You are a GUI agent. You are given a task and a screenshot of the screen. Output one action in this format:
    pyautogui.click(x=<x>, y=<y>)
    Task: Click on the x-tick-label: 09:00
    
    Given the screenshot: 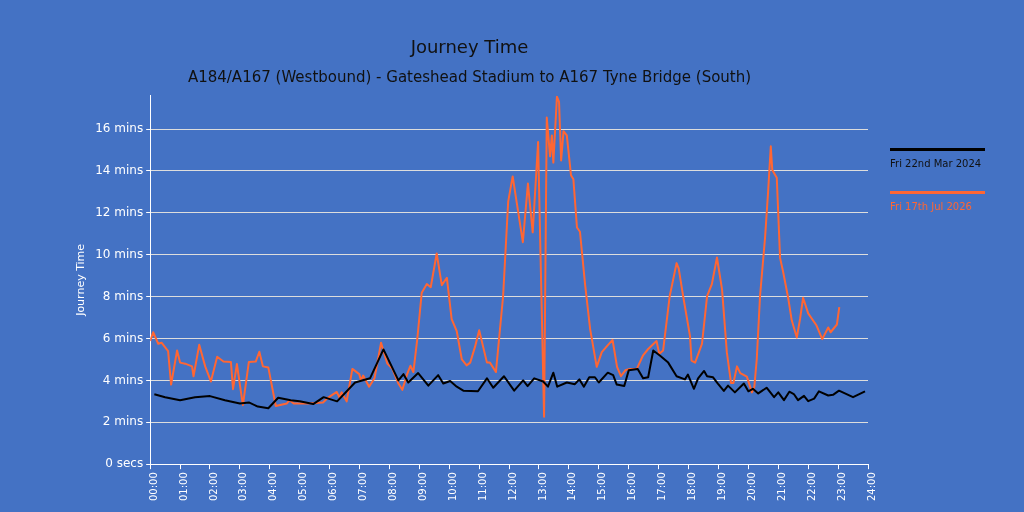 What is the action you would take?
    pyautogui.click(x=422, y=487)
    